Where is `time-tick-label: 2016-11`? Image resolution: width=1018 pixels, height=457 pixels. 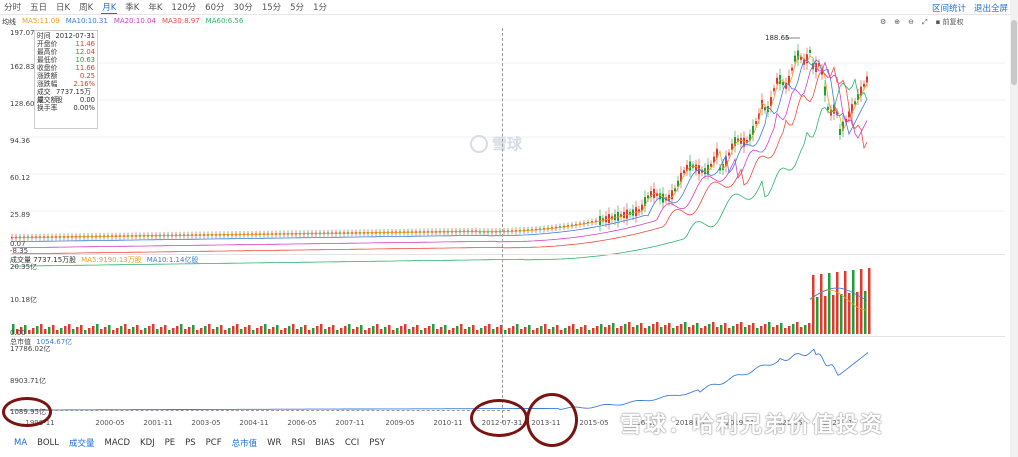 time-tick-label: 2016-11 is located at coordinates (642, 423).